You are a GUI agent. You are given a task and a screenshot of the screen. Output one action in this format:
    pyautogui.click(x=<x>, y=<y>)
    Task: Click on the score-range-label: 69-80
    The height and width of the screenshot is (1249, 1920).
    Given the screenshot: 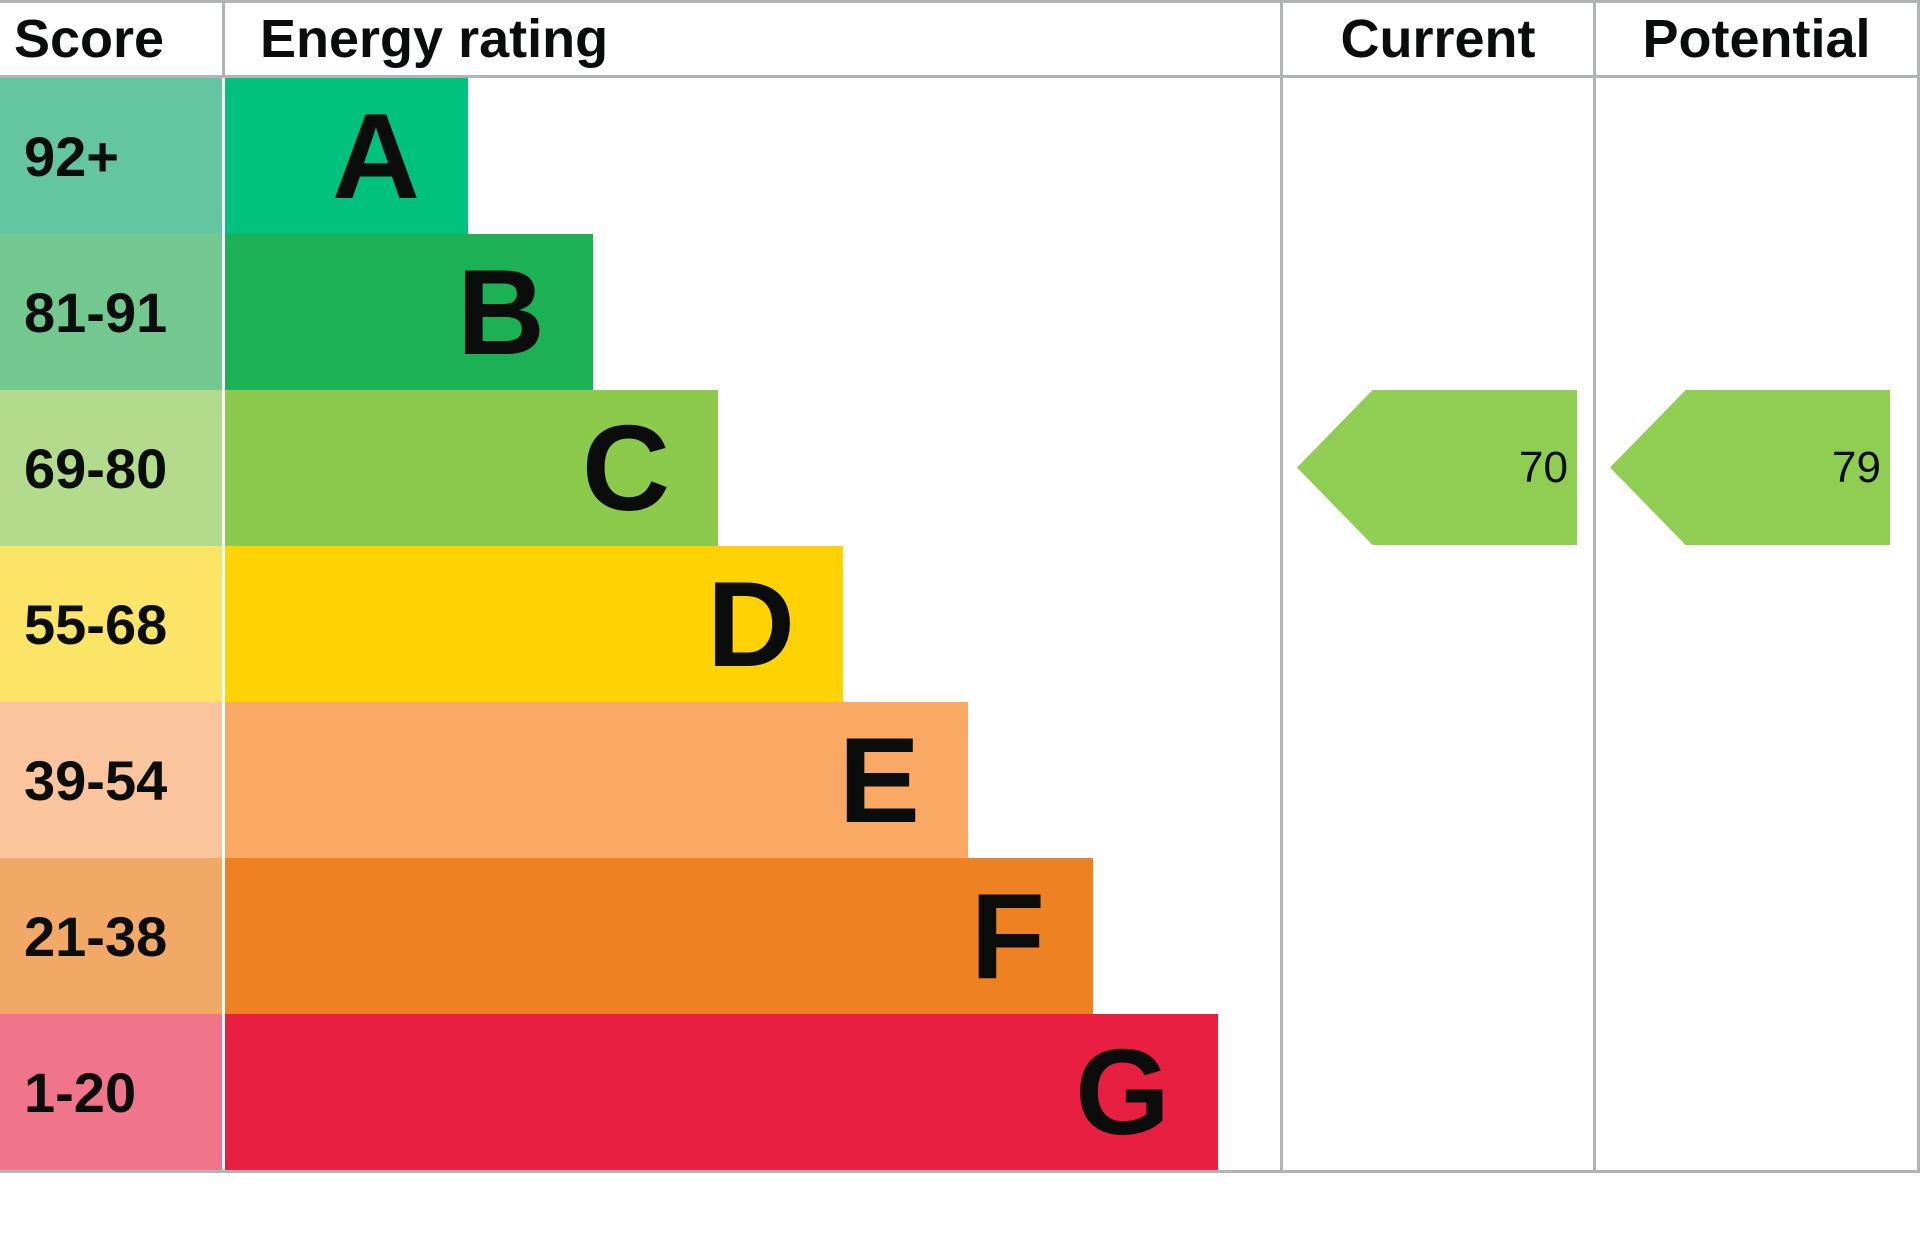 What is the action you would take?
    pyautogui.click(x=96, y=468)
    